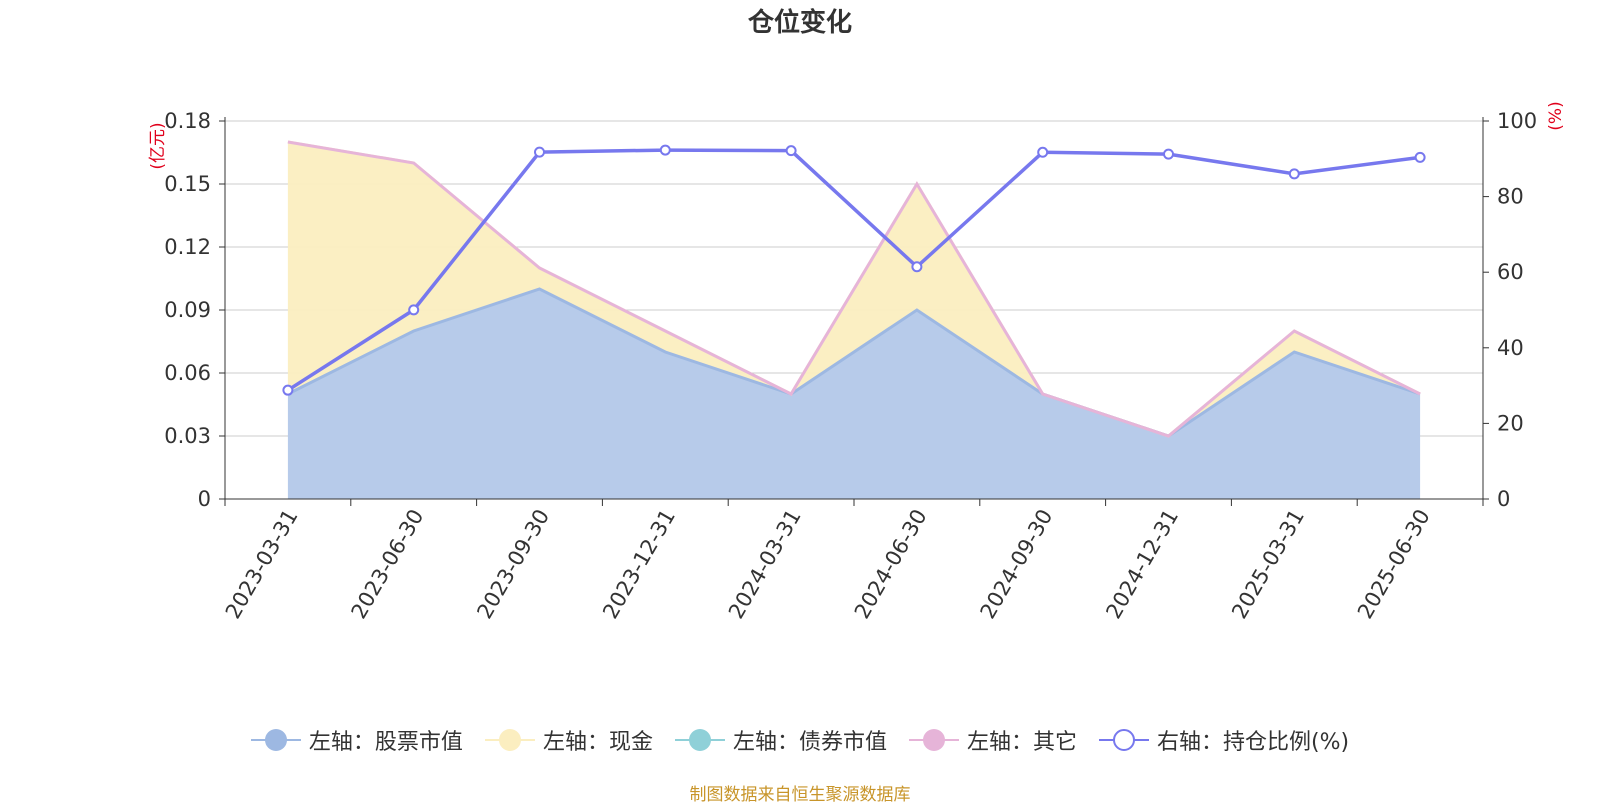  What do you see at coordinates (1517, 121) in the screenshot?
I see `right-axis-tick-label: 100` at bounding box center [1517, 121].